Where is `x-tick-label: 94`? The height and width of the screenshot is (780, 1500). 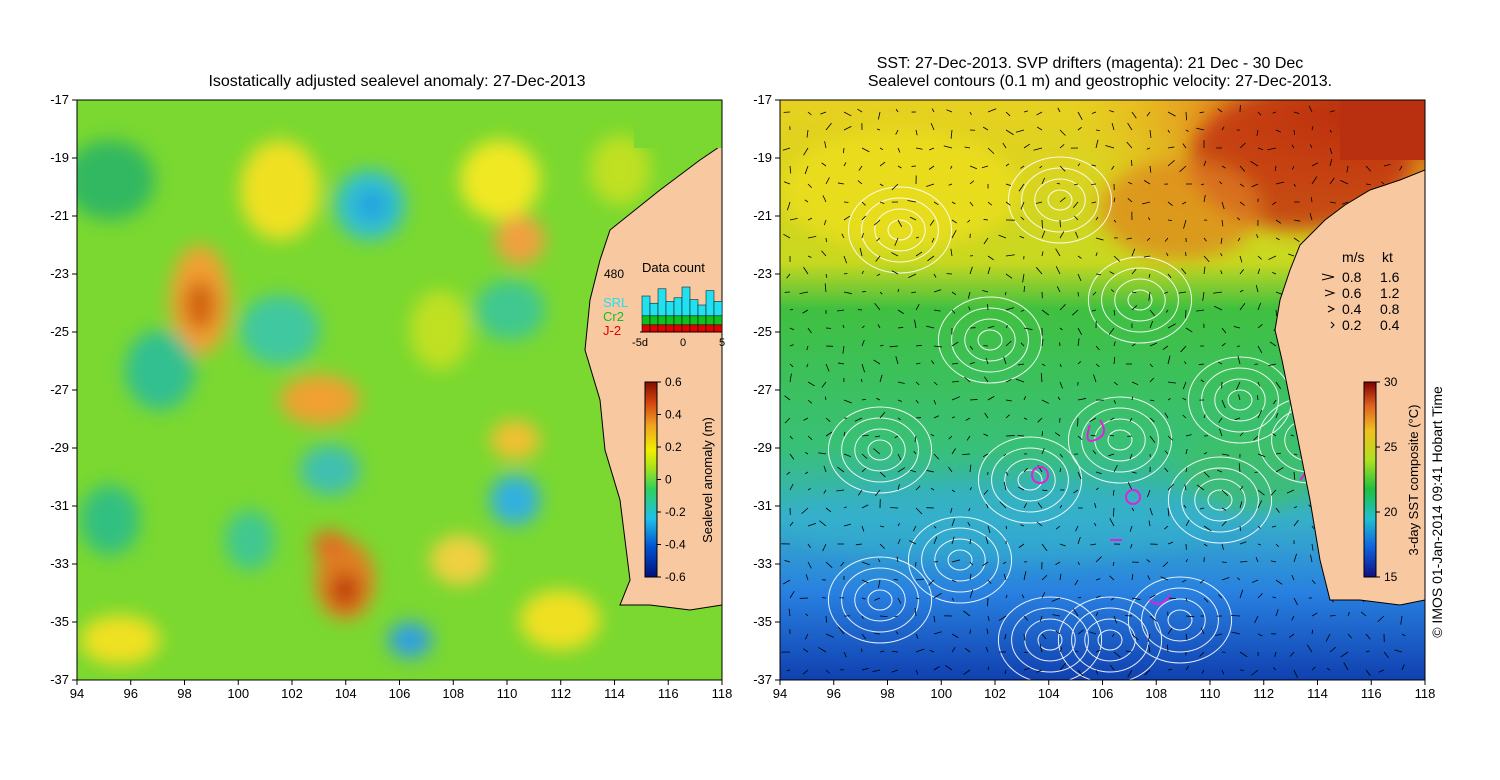
x-tick-label: 94 is located at coordinates (780, 693).